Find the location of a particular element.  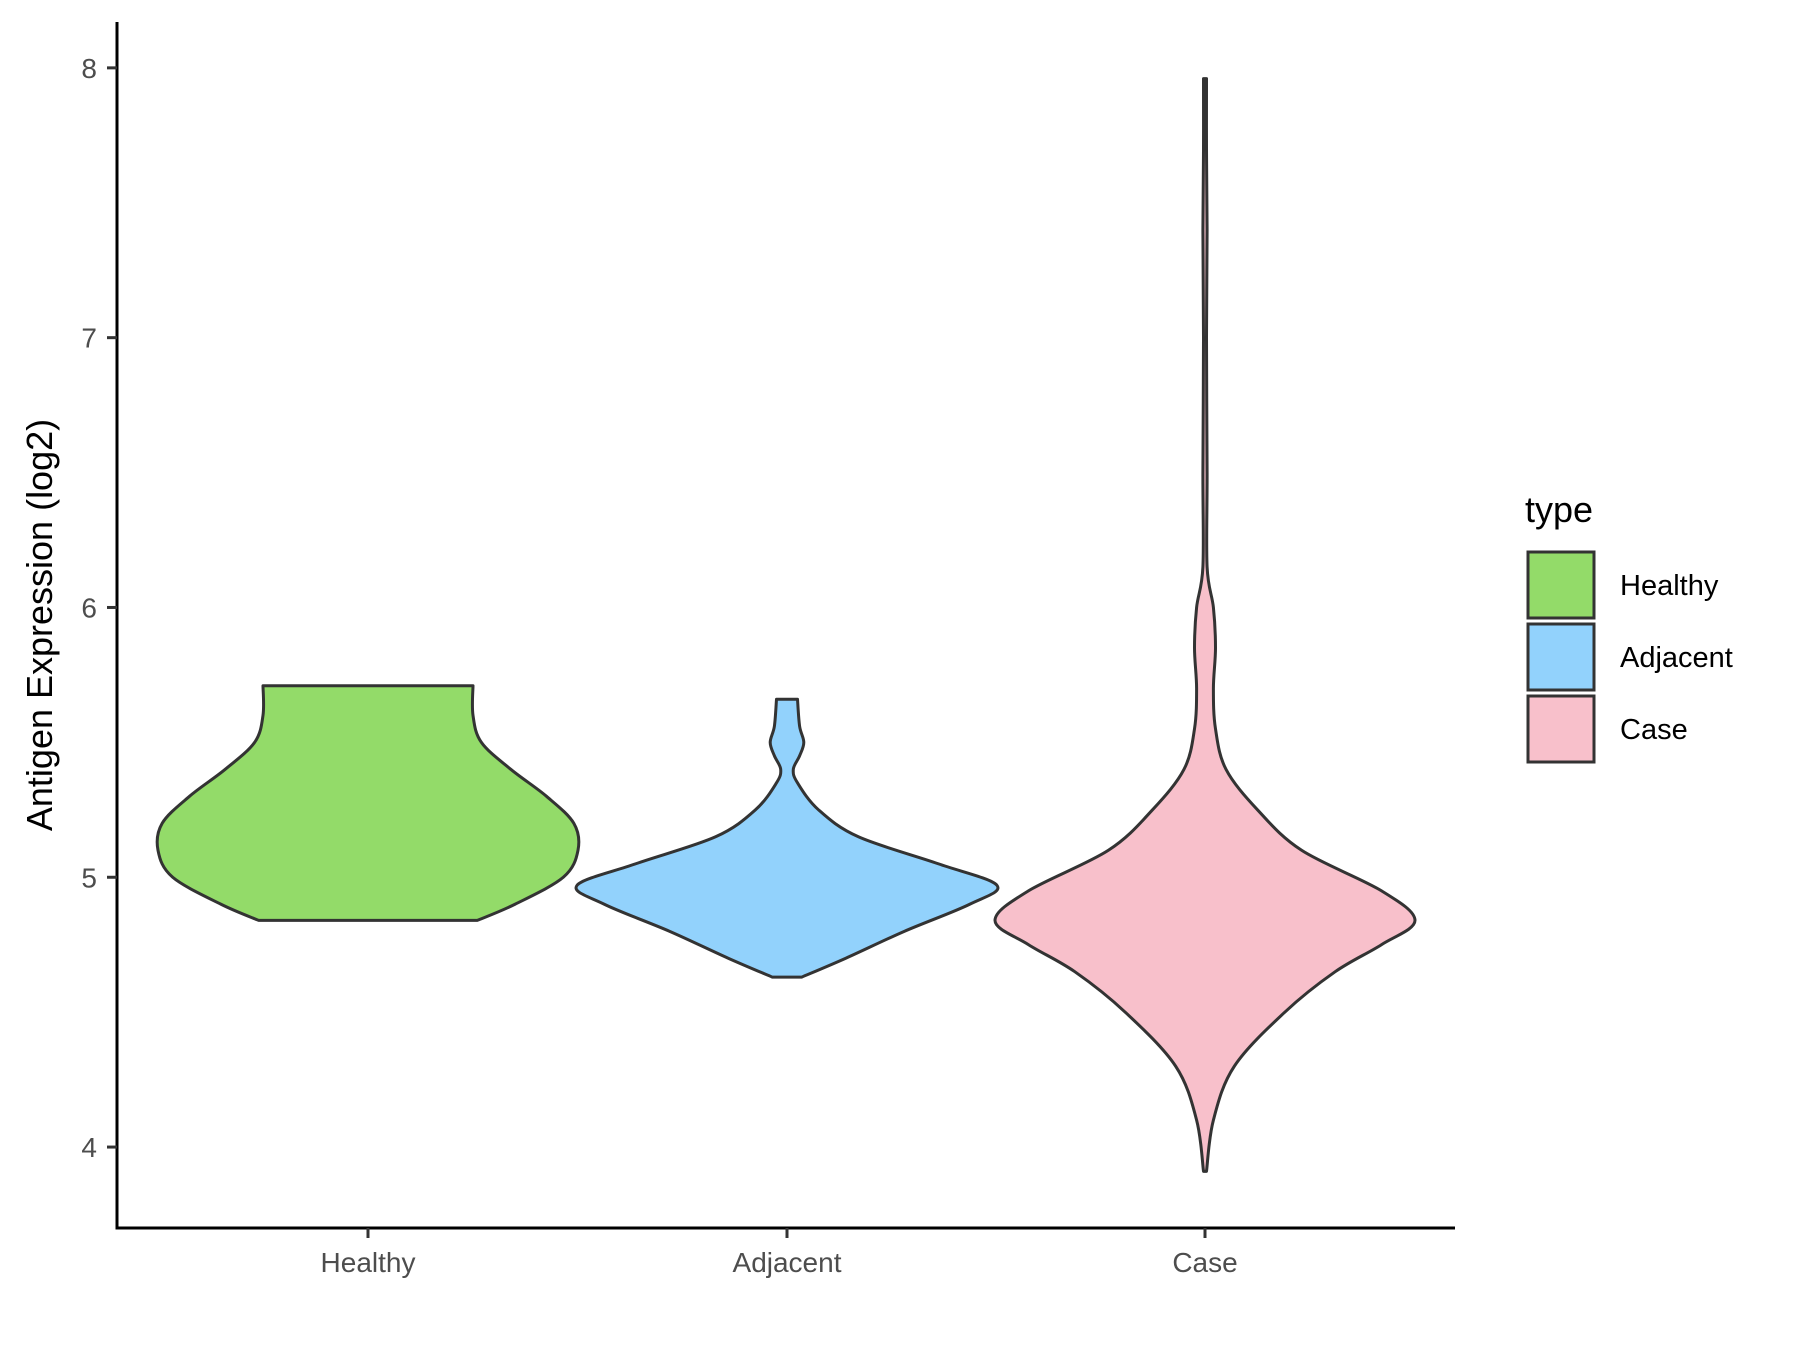

x-tick-label-adjacent: Adjacent is located at coordinates (787, 1262).